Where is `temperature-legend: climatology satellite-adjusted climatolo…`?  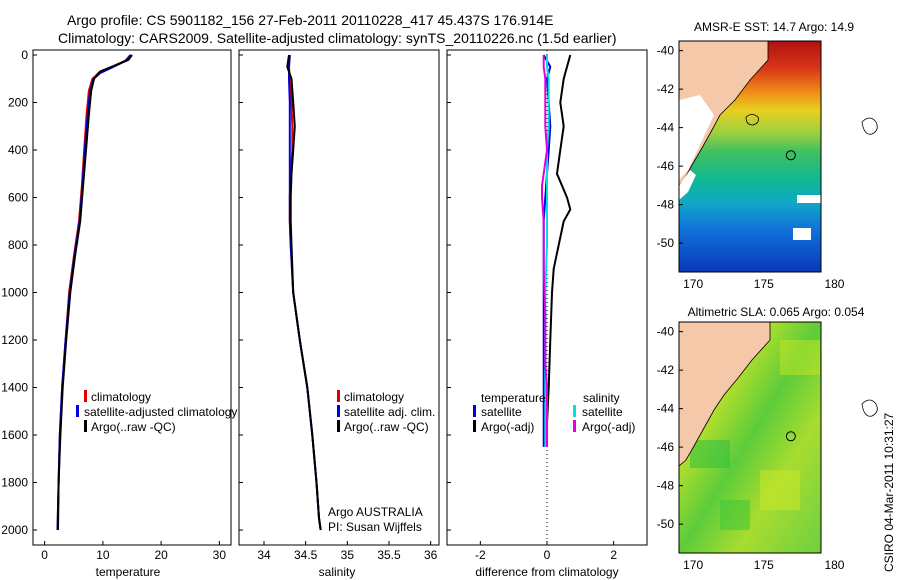
temperature-legend: climatology satellite-adjusted climatolo… is located at coordinates (156, 412).